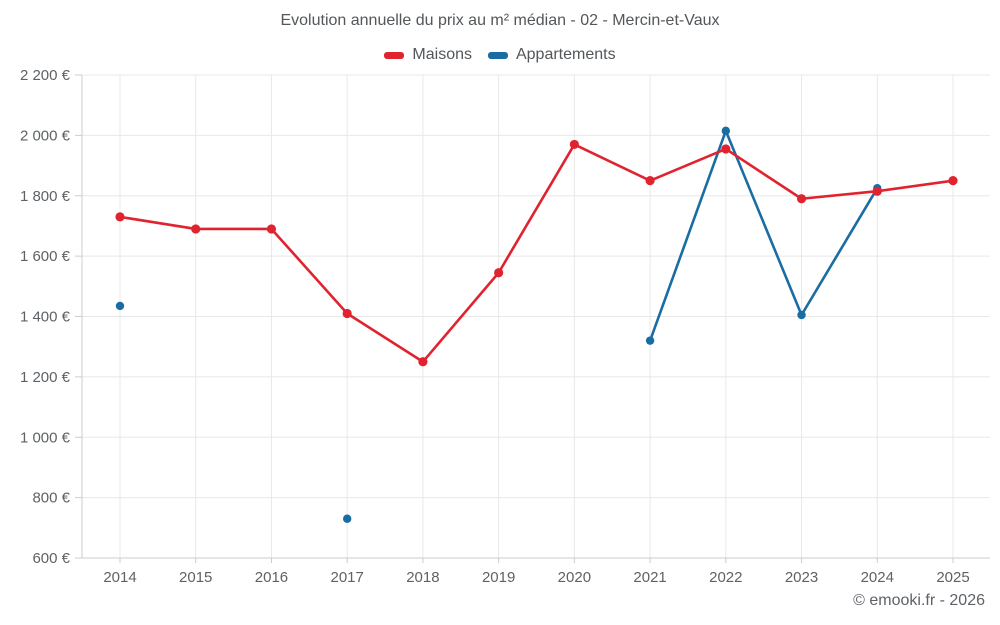 This screenshot has width=1000, height=625. Describe the element at coordinates (120, 217) in the screenshot. I see `data-point-maisons-2014` at that location.